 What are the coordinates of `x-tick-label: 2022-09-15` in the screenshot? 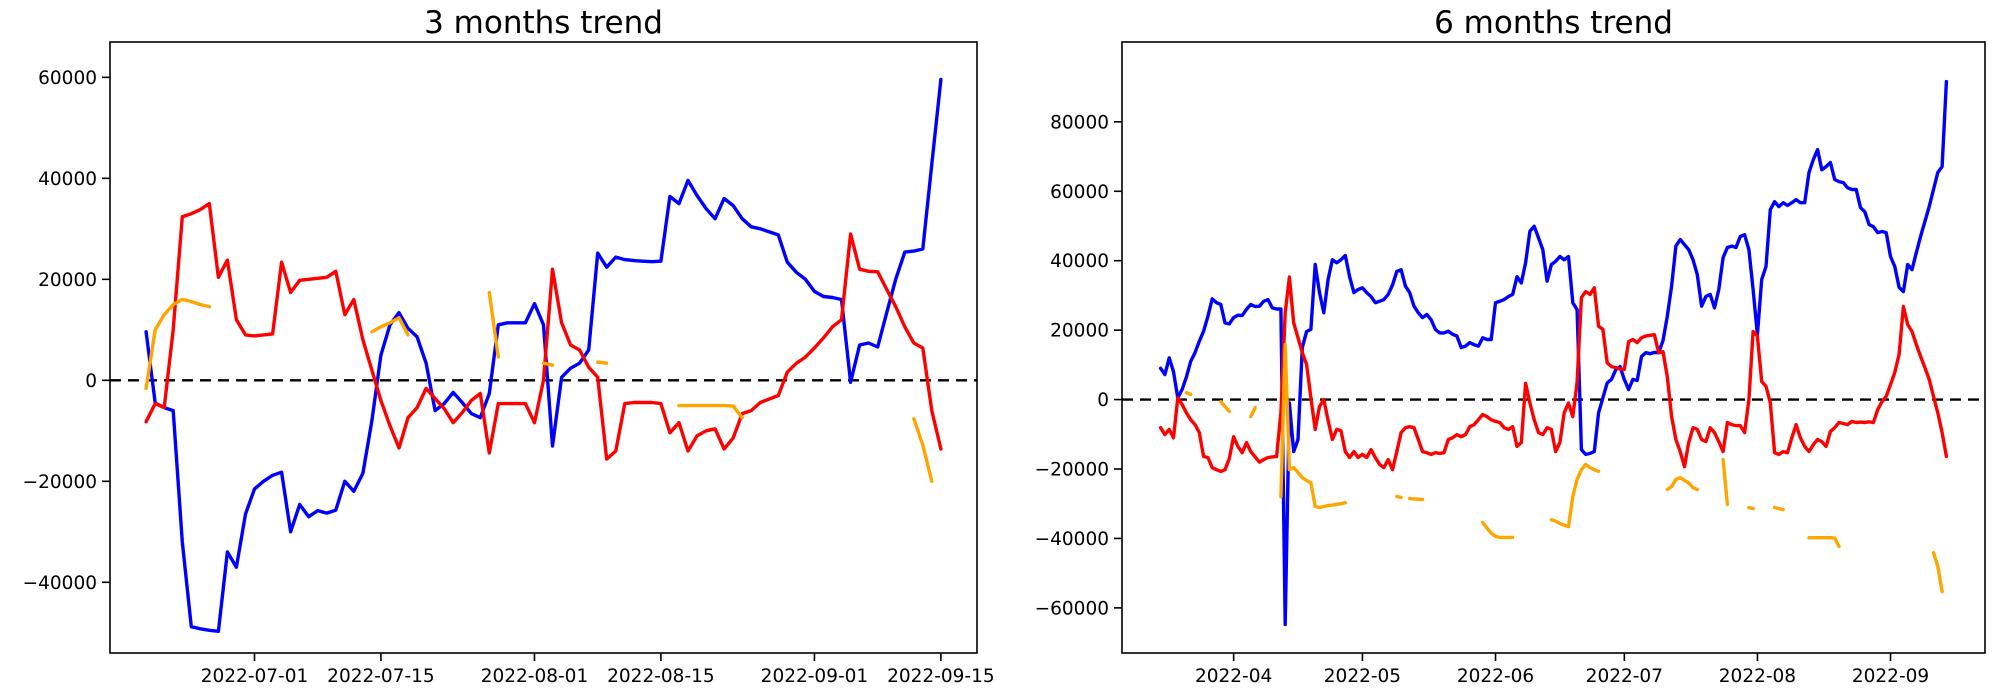 It's located at (941, 676).